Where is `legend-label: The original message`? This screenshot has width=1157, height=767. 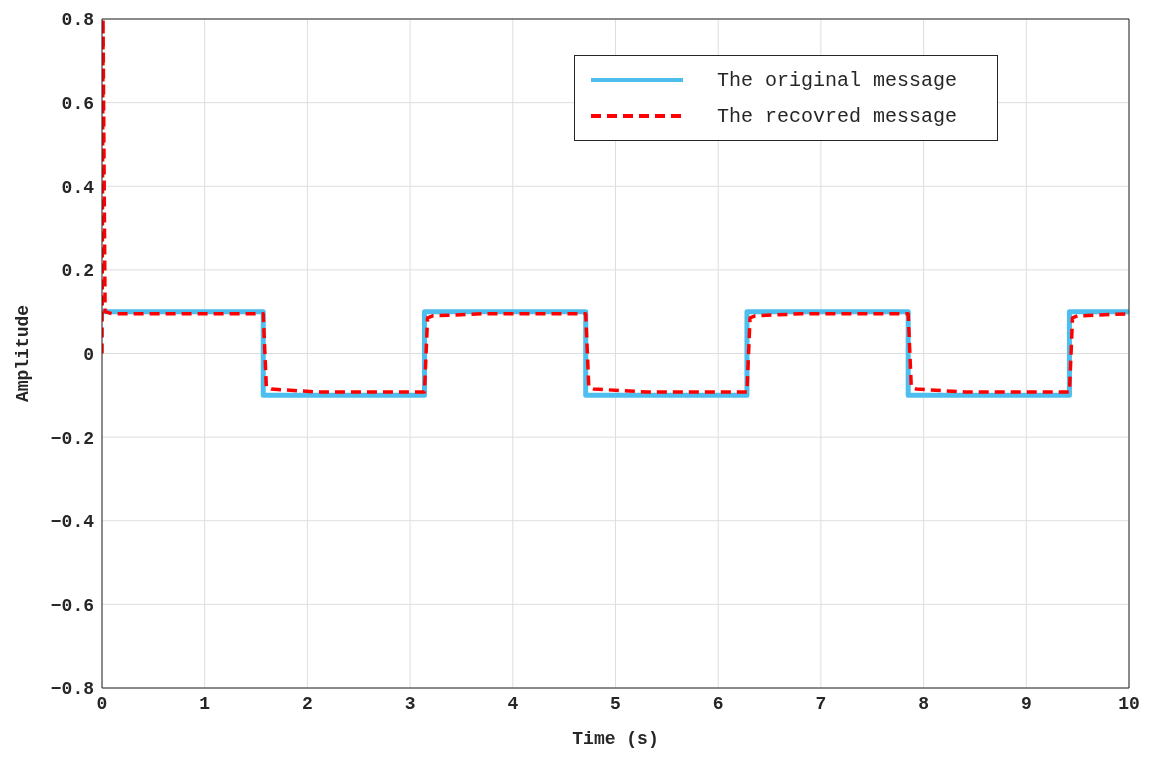 legend-label: The original message is located at coordinates (836, 80).